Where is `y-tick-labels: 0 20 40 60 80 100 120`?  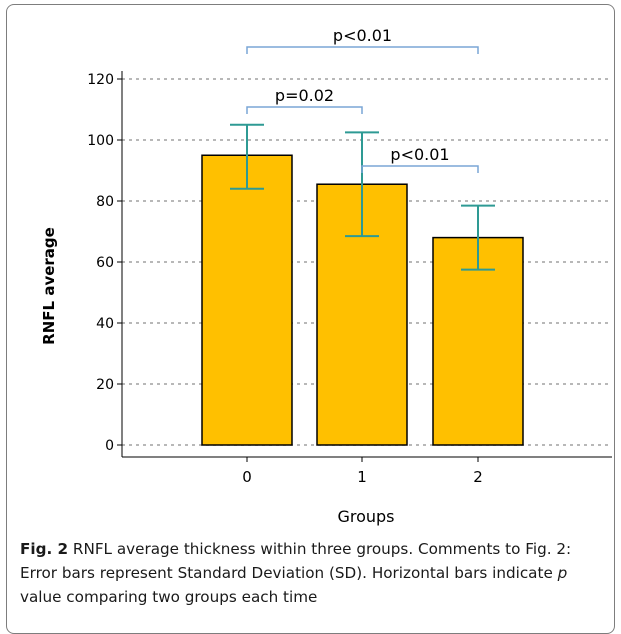
y-tick-labels: 0 20 40 60 80 100 120 is located at coordinates (100, 263).